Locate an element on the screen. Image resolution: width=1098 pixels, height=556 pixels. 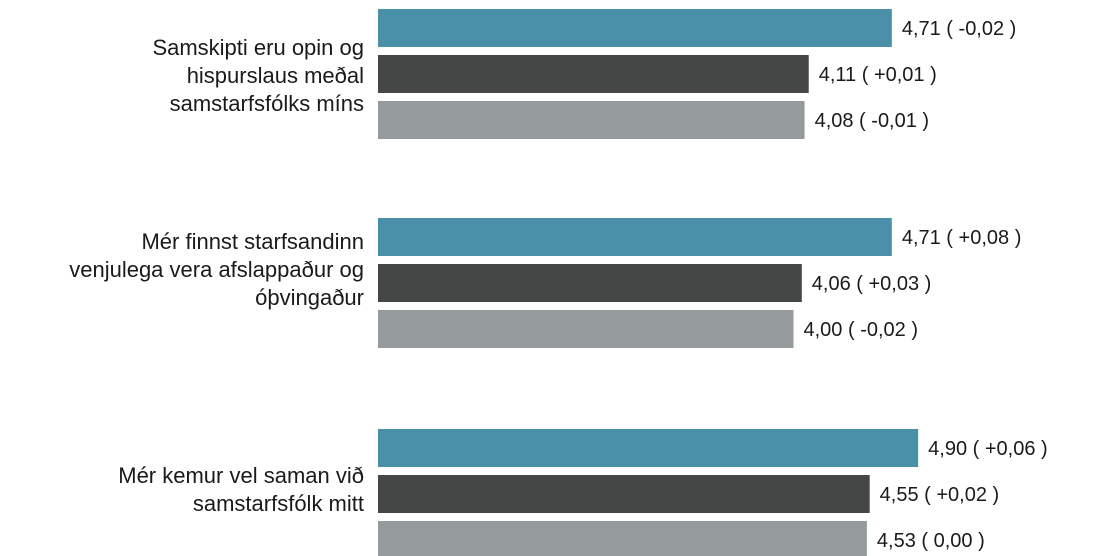
data-label-2-2: 4,53 ( 0,00 ) is located at coordinates (931, 541).